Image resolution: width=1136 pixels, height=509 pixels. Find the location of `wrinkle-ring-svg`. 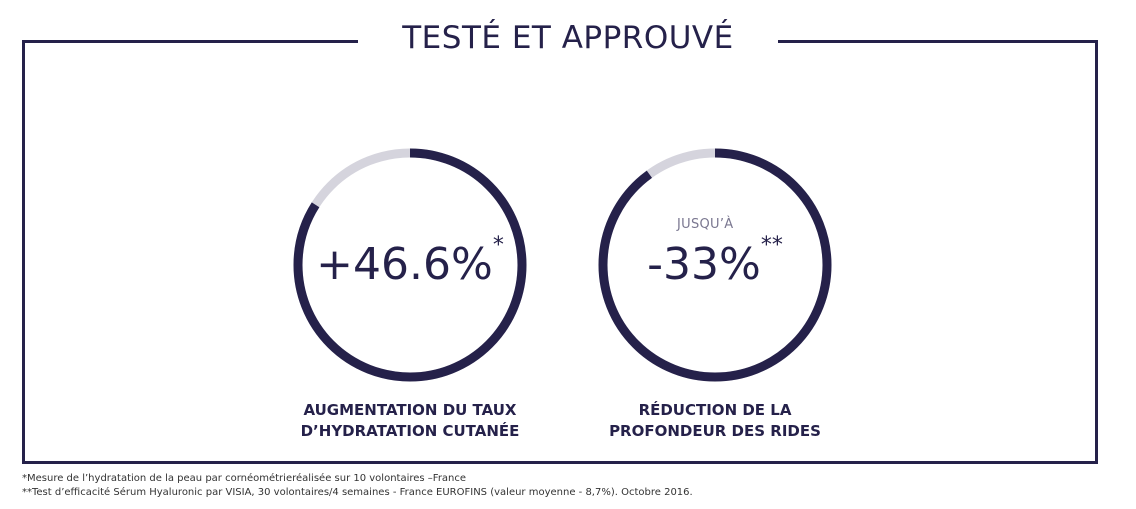

wrinkle-ring-svg is located at coordinates (715, 265).